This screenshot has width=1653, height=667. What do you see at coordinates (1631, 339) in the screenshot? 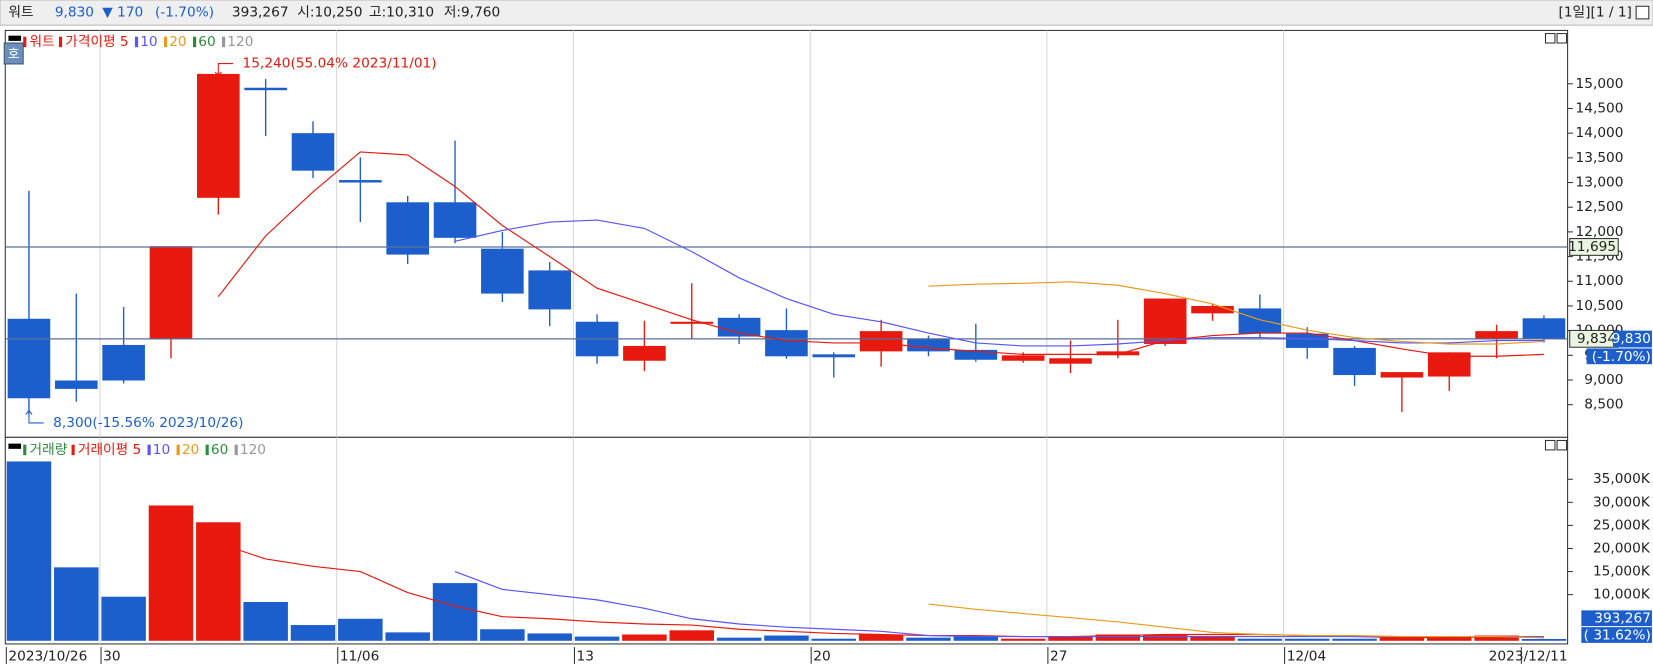
I see `last-price: 9,830` at bounding box center [1631, 339].